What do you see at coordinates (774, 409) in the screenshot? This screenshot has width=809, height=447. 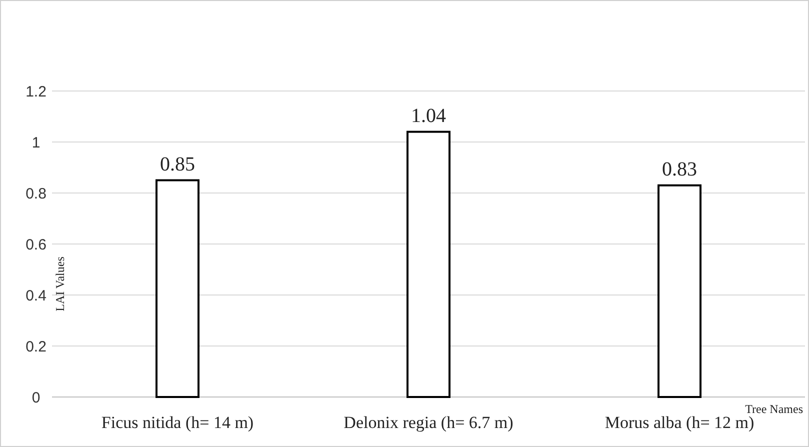 I see `x-axis-title: Tree Names` at bounding box center [774, 409].